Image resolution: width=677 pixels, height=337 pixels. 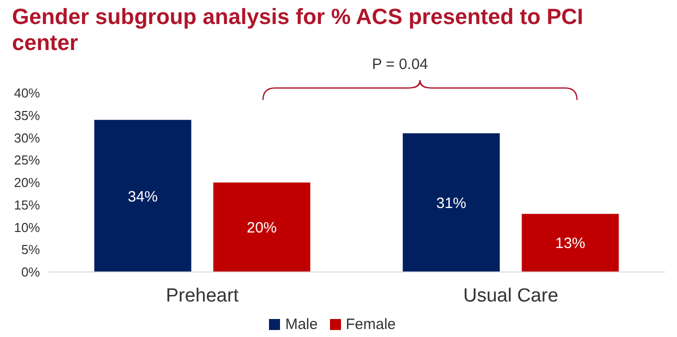 I want to click on x-tick-label: Usual Care, so click(x=510, y=295).